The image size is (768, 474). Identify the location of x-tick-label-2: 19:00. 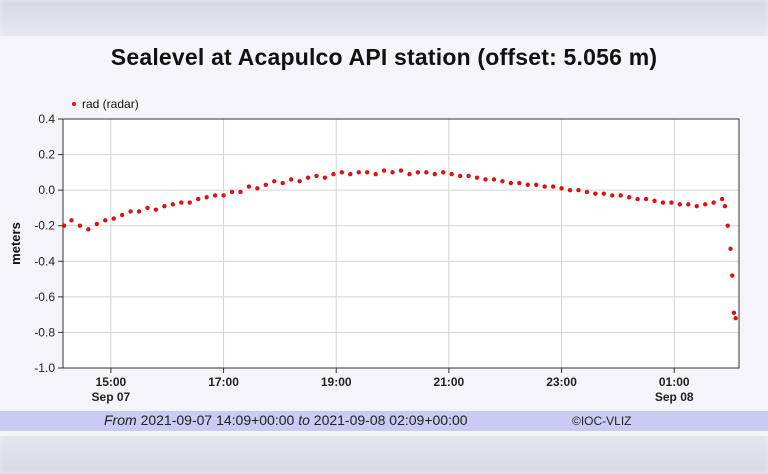
(336, 382).